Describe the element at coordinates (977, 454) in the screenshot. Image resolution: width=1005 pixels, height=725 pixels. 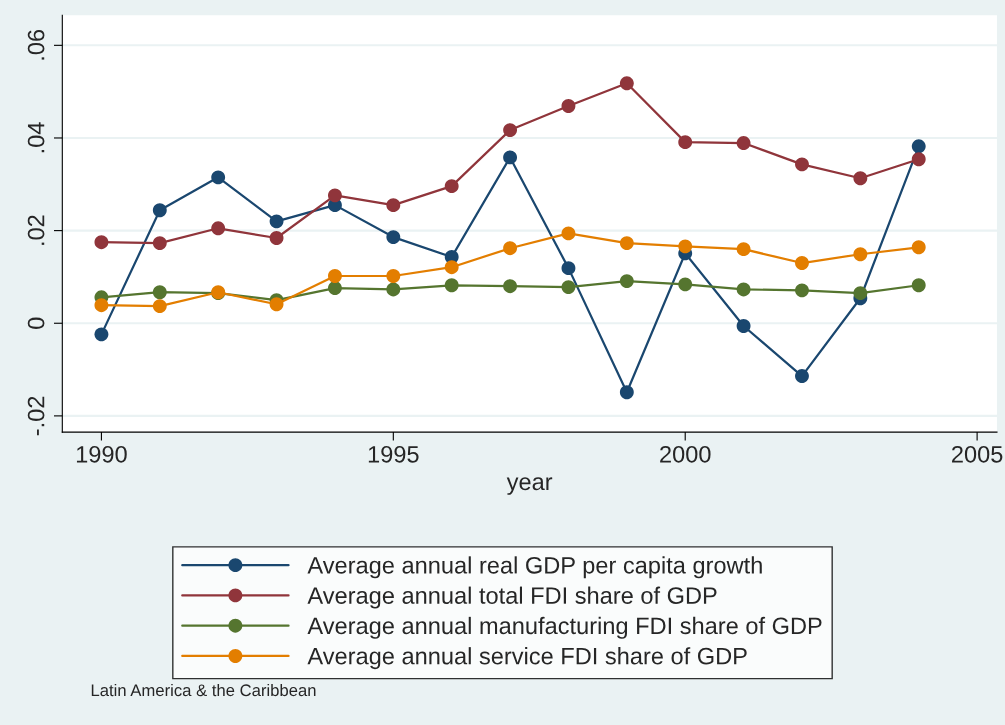
I see `x-tick-label: 2005` at that location.